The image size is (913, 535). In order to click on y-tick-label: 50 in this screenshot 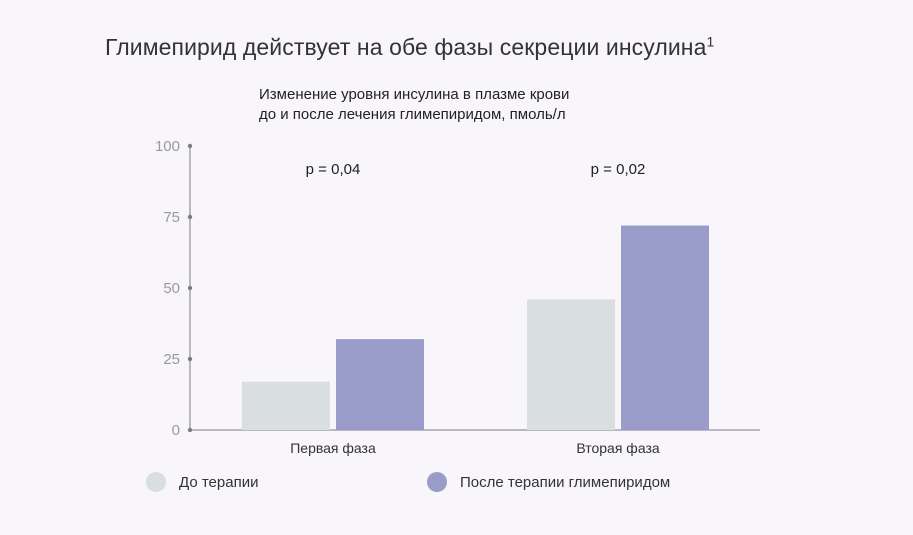, I will do `click(171, 288)`.